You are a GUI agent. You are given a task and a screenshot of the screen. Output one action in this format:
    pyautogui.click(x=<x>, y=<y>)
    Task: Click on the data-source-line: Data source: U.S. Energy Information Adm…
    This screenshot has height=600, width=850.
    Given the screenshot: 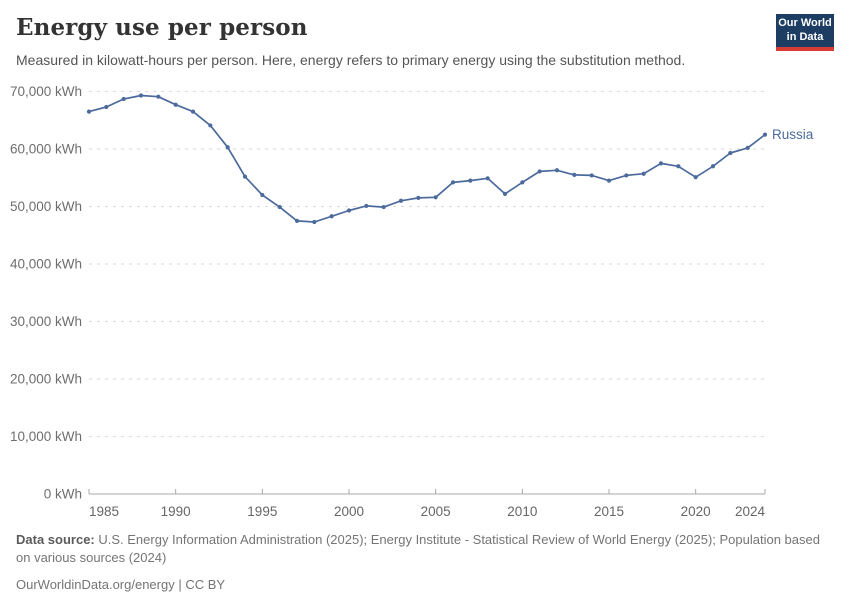 What is the action you would take?
    pyautogui.click(x=425, y=549)
    